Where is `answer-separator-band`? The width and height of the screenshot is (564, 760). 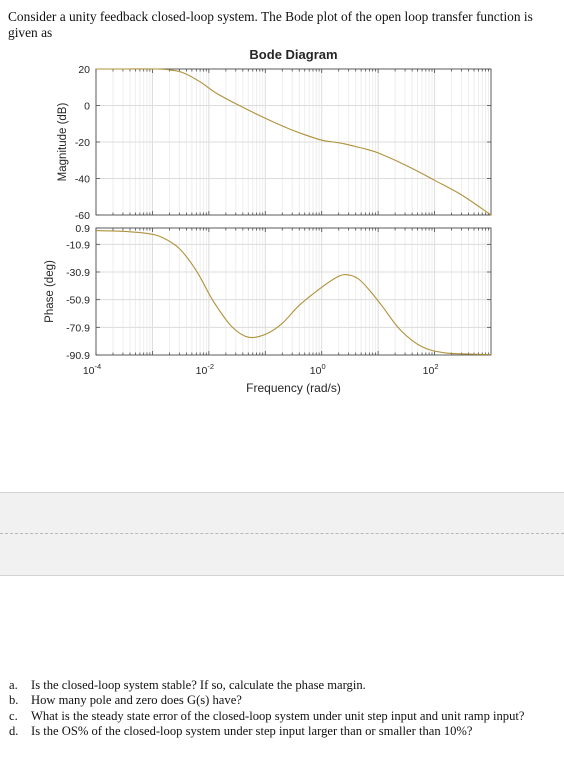
answer-separator-band is located at coordinates (282, 534).